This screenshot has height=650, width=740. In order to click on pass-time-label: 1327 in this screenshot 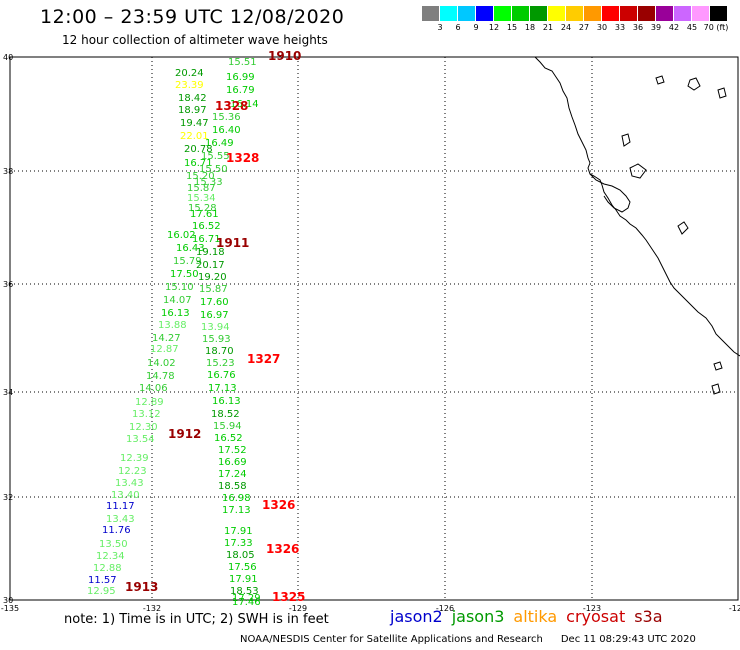, I will do `click(263, 359)`.